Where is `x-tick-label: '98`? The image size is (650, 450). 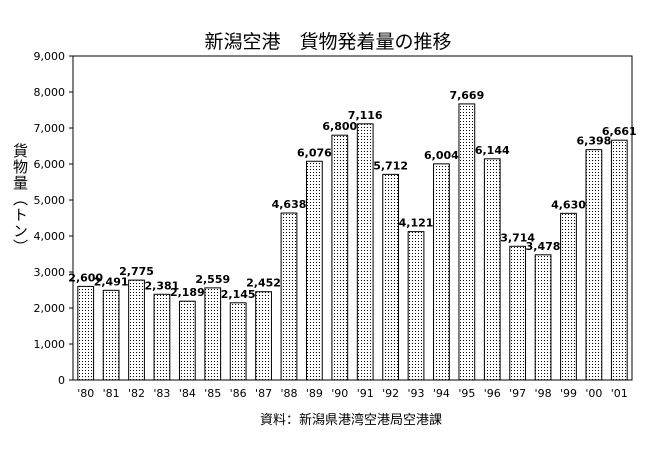 x-tick-label: '98 is located at coordinates (543, 393).